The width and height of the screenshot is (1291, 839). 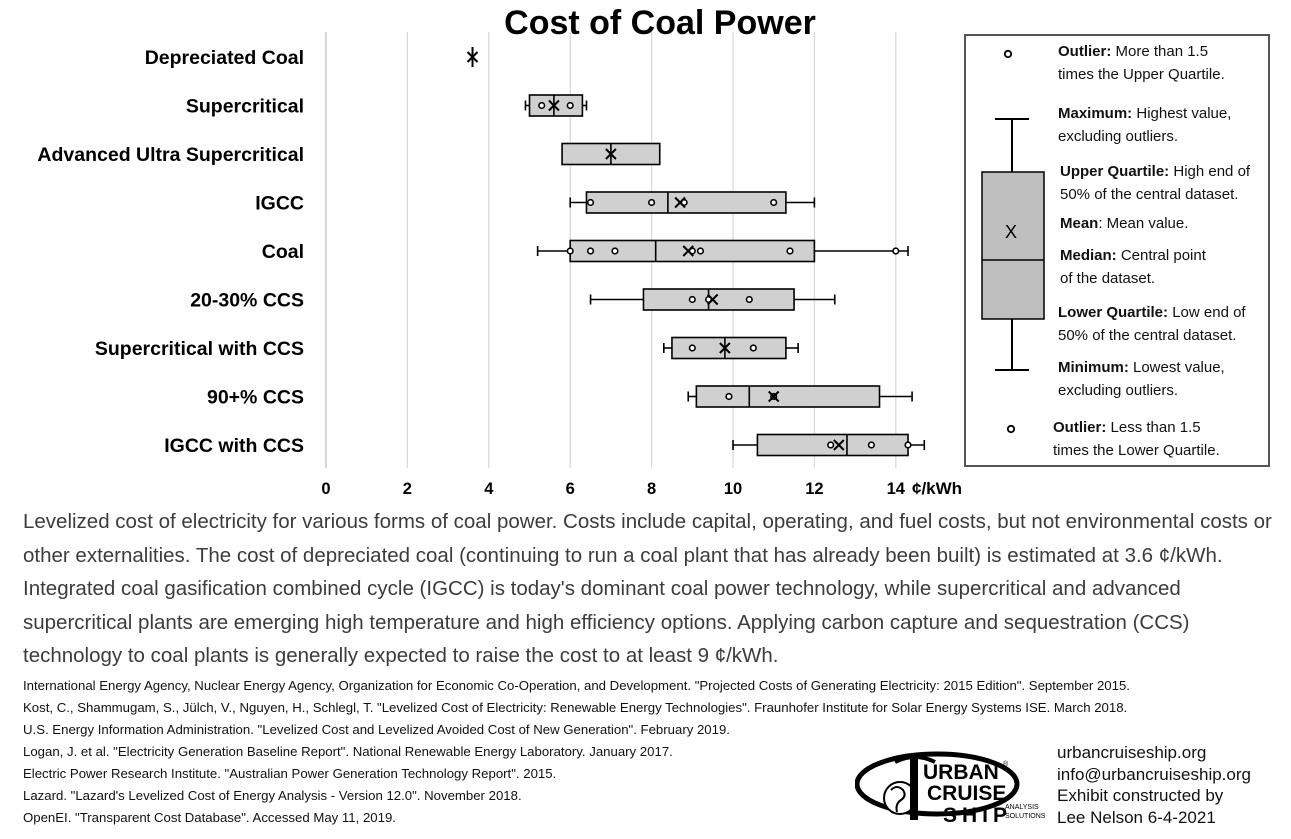 I want to click on category-label: 90+% CCS, so click(x=255, y=398).